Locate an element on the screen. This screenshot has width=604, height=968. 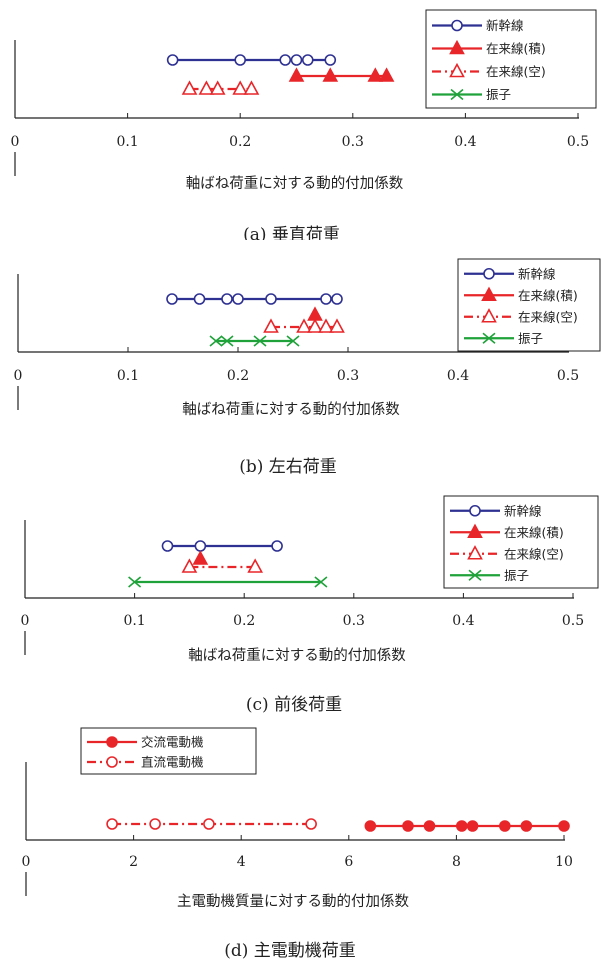
series-ac_motor is located at coordinates (467, 826).